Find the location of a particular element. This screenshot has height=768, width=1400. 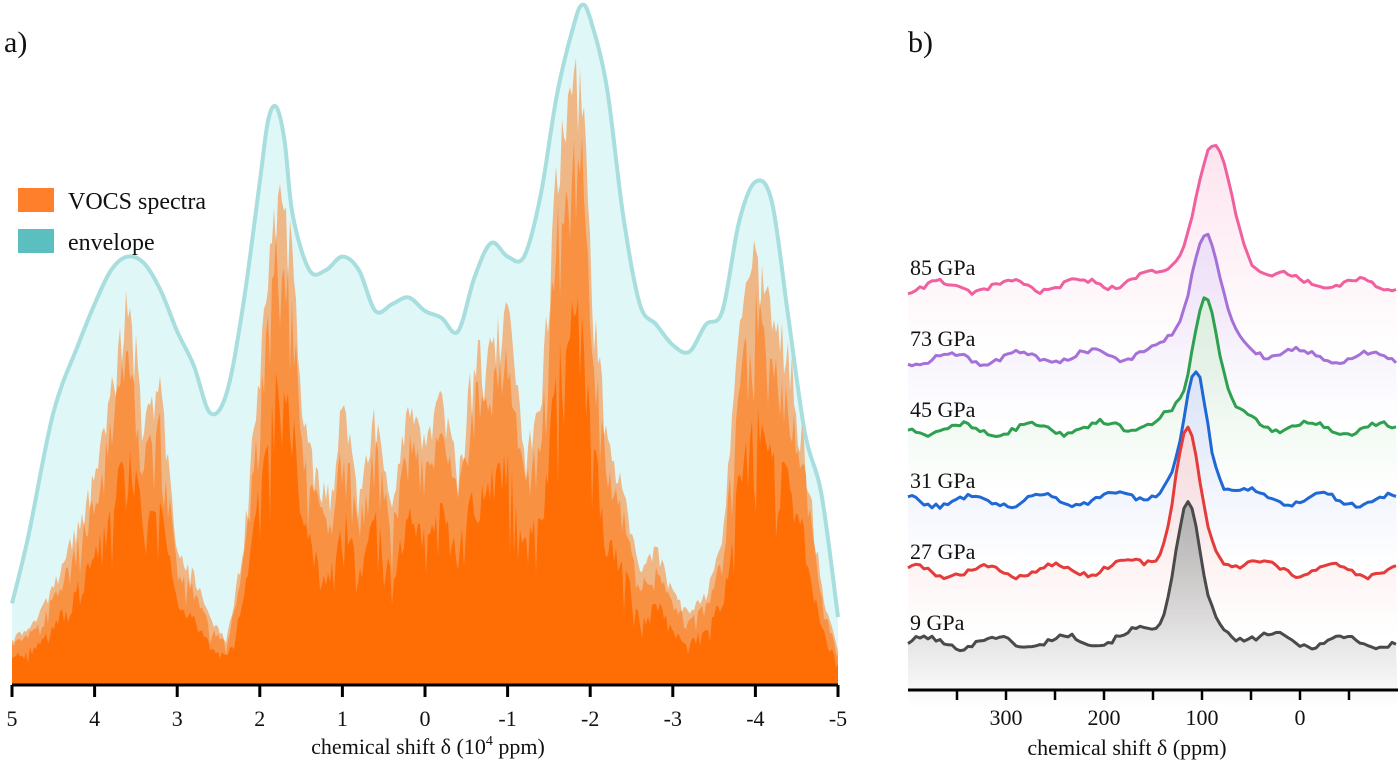

panel-a-x-ticks: 5 4 3 2 1 0 -1 -2 -3 -4 -5 is located at coordinates (427, 708).